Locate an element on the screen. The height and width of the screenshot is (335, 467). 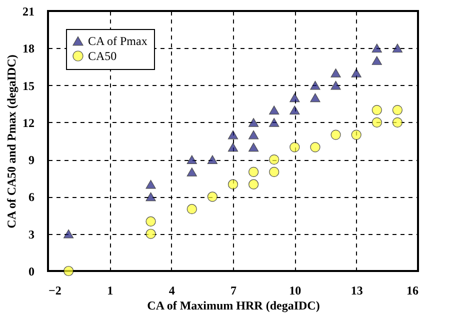
legend-label: CA50 is located at coordinates (102, 56).